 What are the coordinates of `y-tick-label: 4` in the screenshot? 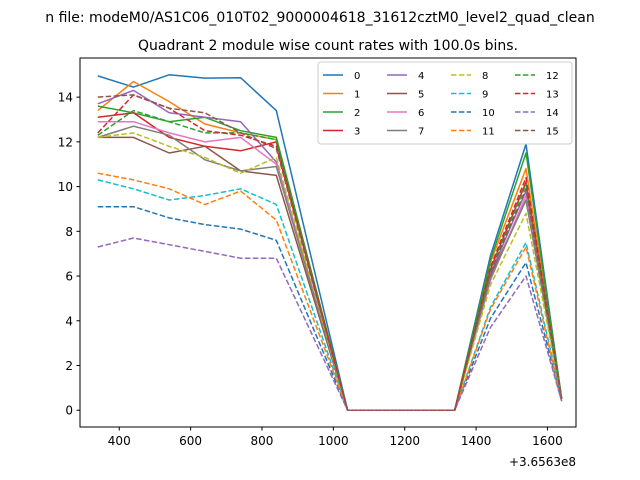 It's located at (69, 321).